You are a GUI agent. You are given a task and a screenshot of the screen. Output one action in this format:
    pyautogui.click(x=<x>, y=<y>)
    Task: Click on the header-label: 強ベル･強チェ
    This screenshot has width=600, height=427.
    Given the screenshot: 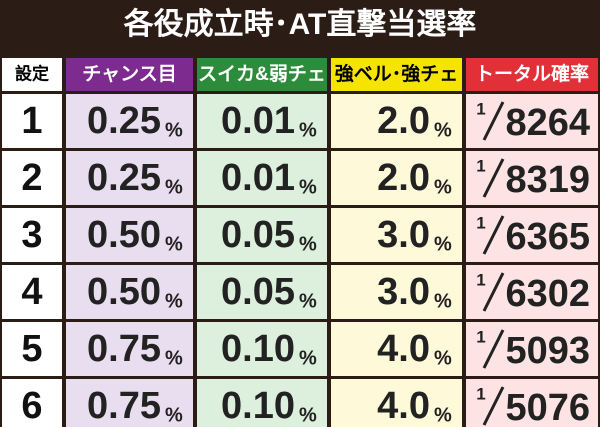 What is the action you would take?
    pyautogui.click(x=397, y=74)
    